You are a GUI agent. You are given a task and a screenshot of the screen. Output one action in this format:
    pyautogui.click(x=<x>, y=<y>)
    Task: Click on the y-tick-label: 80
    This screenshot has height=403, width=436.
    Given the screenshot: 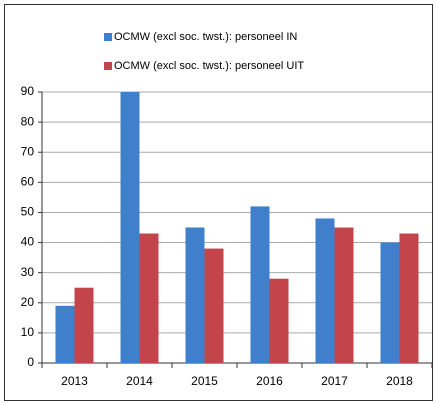 What is the action you would take?
    pyautogui.click(x=28, y=121)
    